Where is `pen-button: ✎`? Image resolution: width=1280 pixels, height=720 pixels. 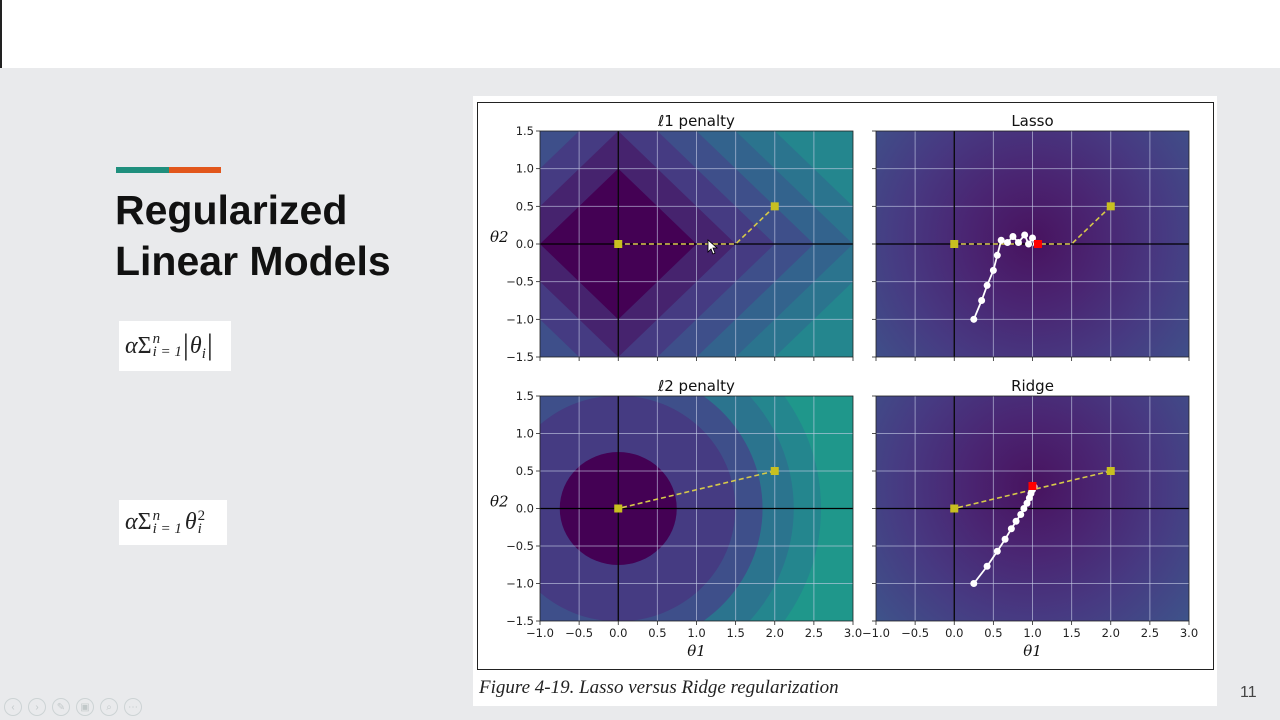
pen-button: ✎ is located at coordinates (61, 707).